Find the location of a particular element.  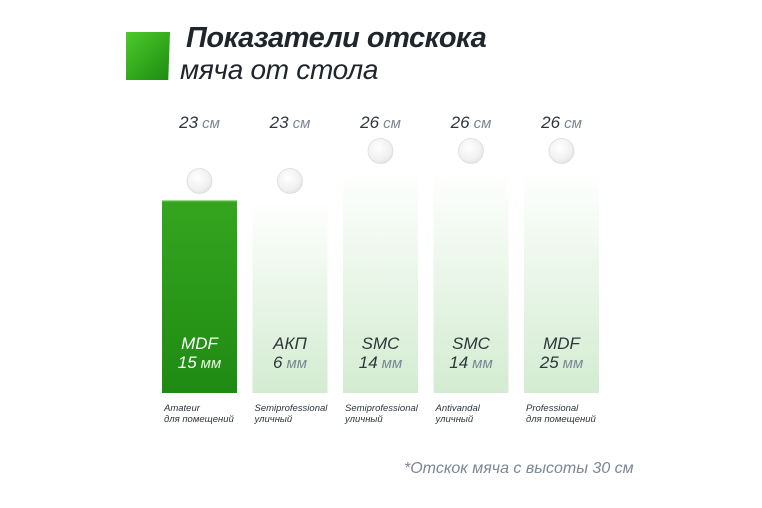

chart-subtitle: мяча от стола is located at coordinates (279, 69).